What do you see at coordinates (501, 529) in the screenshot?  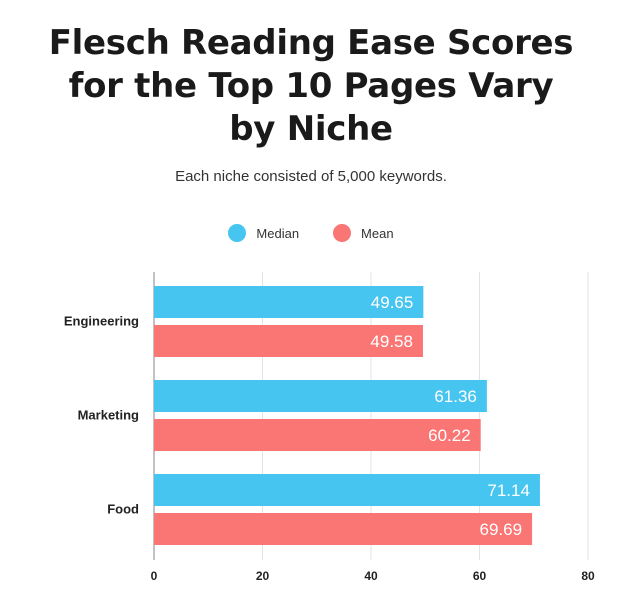 I see `bar-label-food-mean: 69.69` at bounding box center [501, 529].